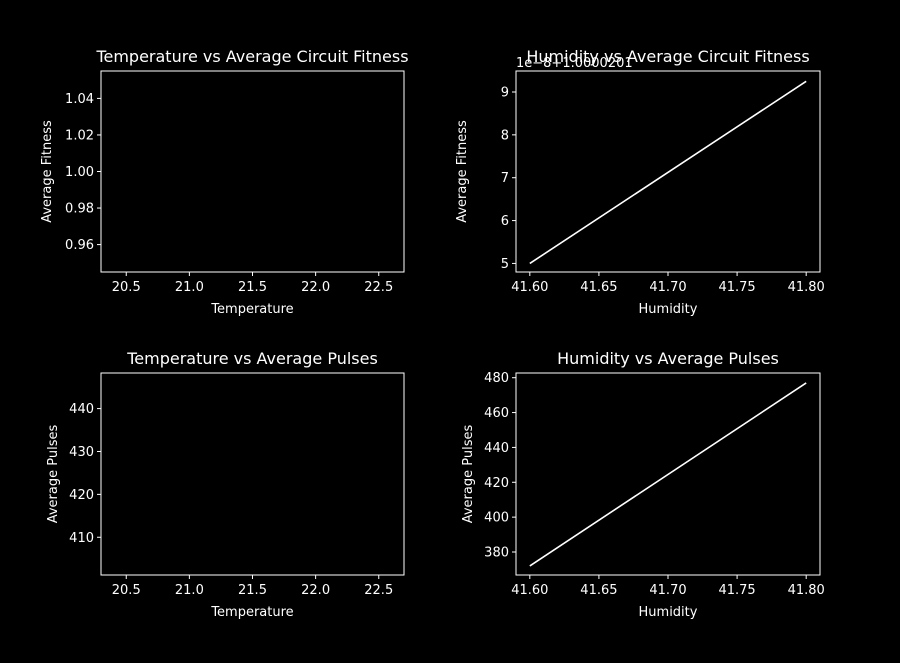  I want to click on axis-offset-text: 1e−8+1.0000201, so click(574, 63).